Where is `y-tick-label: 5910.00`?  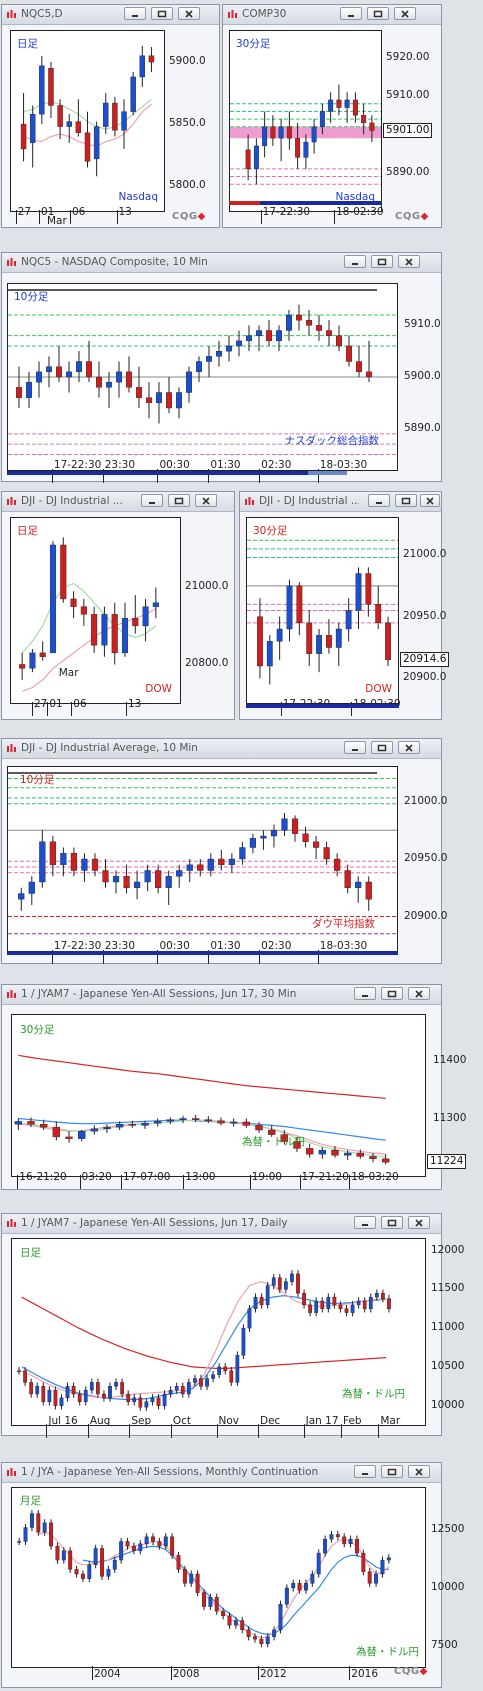 y-tick-label: 5910.00 is located at coordinates (408, 95).